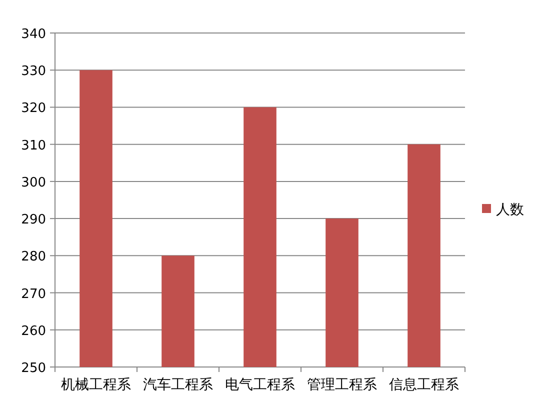 The width and height of the screenshot is (537, 407). I want to click on y-tick-label: 250, so click(33, 368).